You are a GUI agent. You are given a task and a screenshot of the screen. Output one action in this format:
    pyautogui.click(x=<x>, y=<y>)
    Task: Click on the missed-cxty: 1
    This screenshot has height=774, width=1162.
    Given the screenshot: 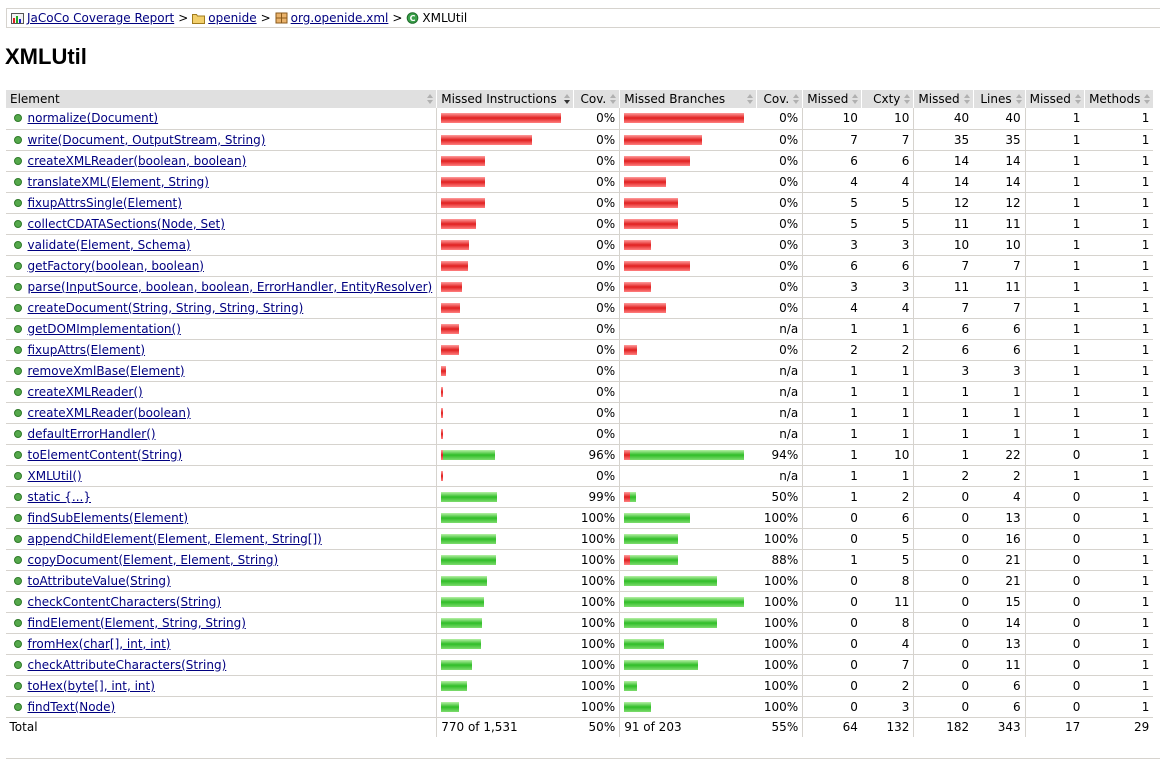 What is the action you would take?
    pyautogui.click(x=832, y=413)
    